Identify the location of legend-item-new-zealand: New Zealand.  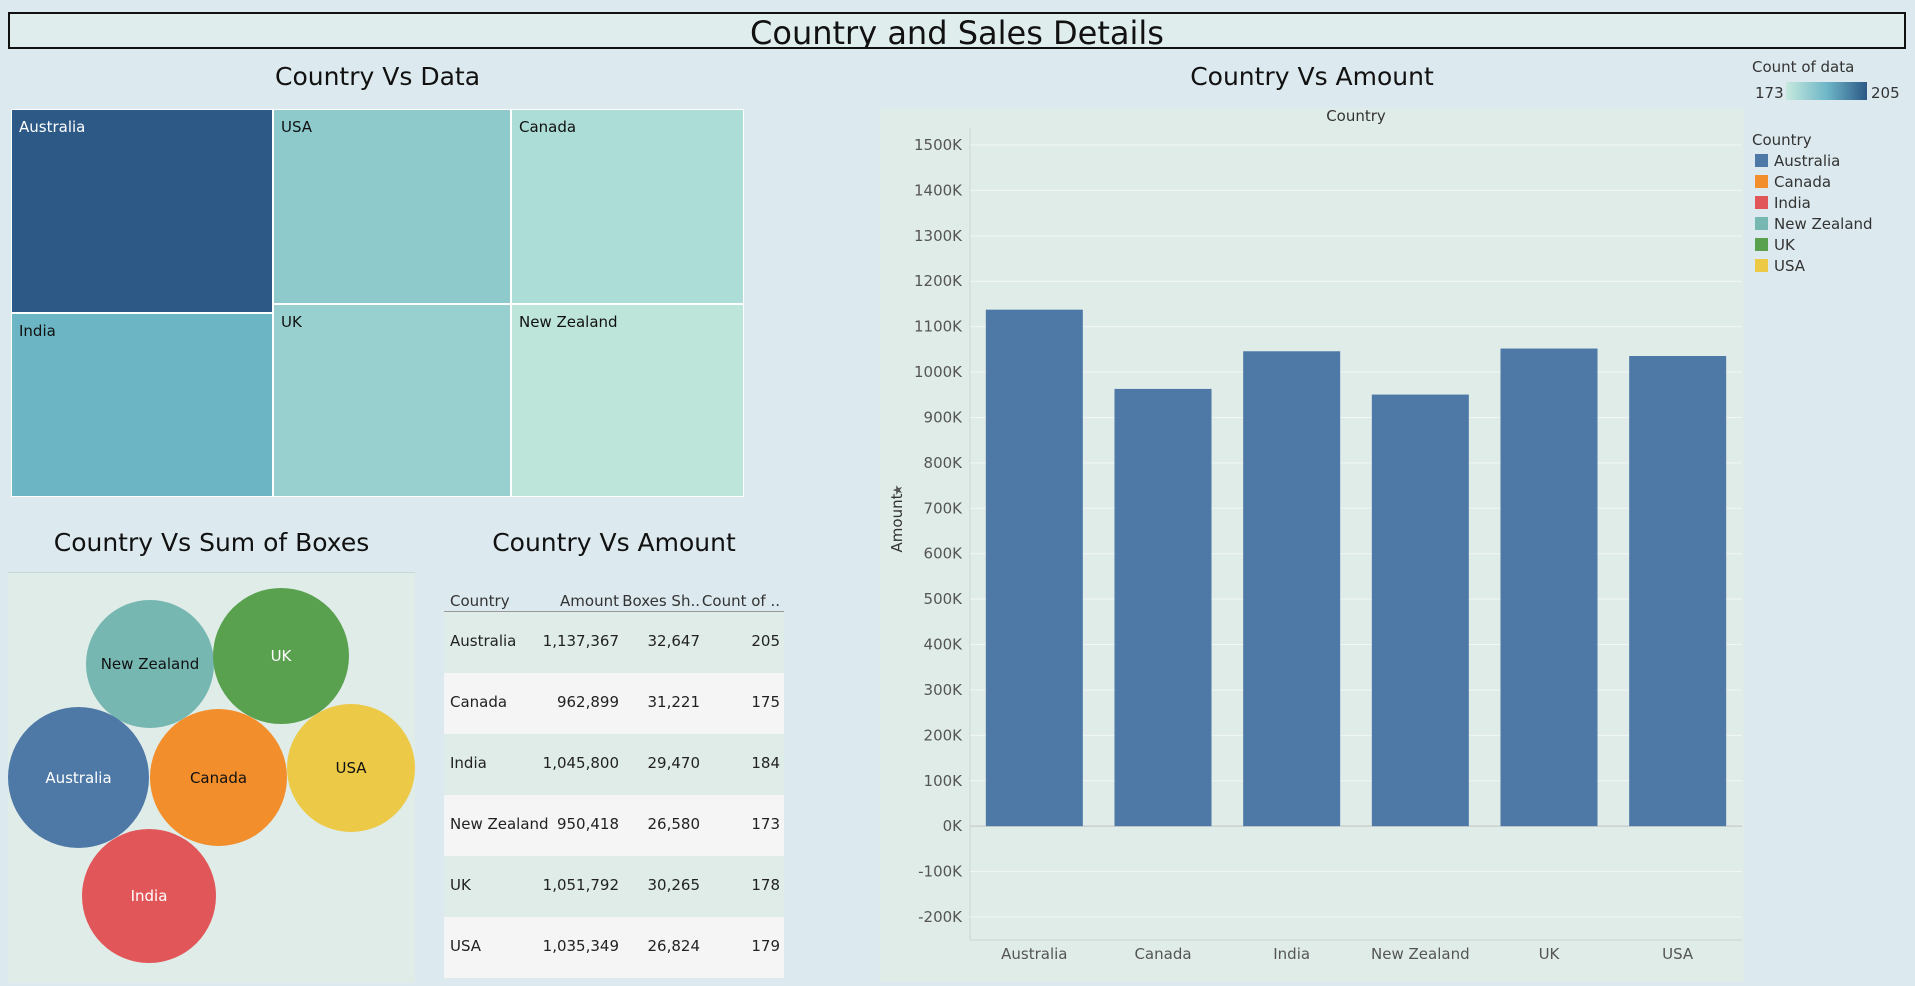
(1814, 225).